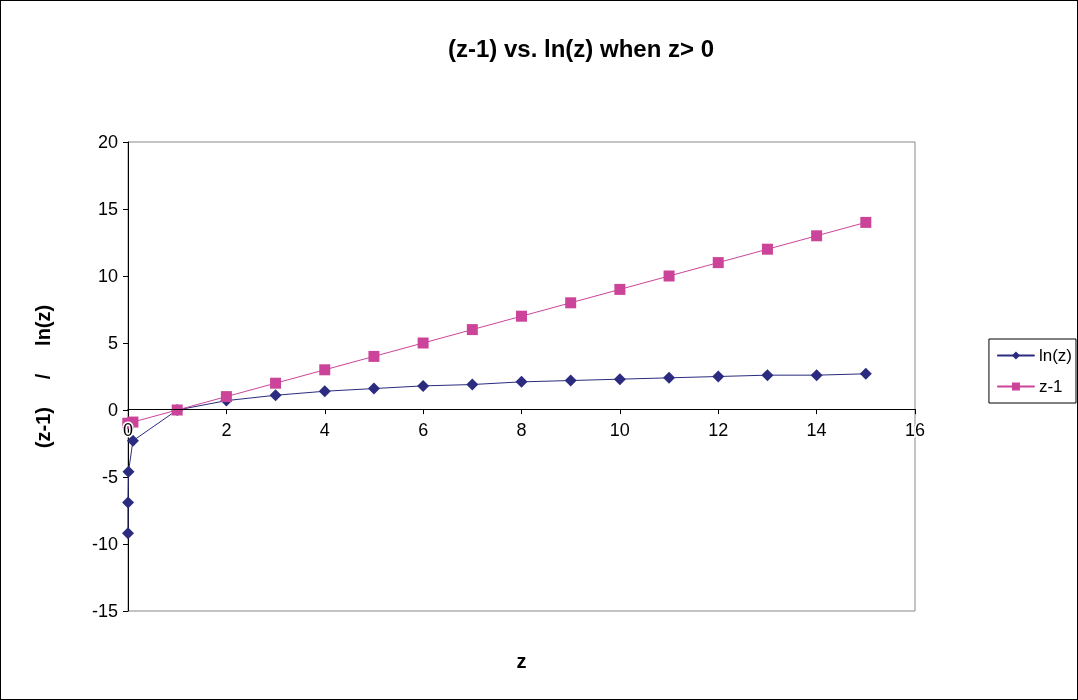  Describe the element at coordinates (619, 430) in the screenshot. I see `x-tick-label: 10` at that location.